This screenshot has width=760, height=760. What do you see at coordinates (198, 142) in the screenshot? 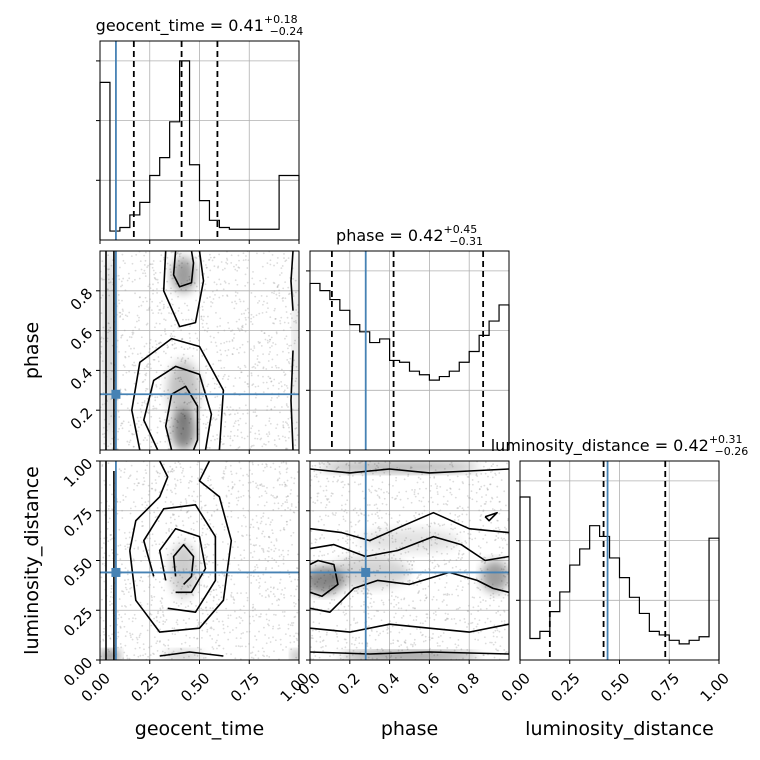
I see `marginal-panel-geocent_time` at bounding box center [198, 142].